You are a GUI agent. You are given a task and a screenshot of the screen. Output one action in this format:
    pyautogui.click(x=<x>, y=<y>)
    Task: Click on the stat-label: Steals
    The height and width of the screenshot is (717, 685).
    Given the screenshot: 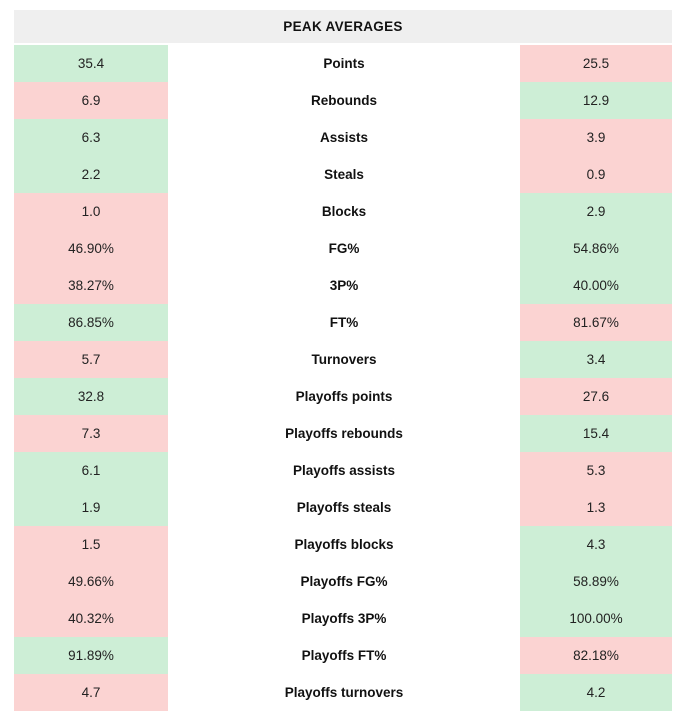 What is the action you would take?
    pyautogui.click(x=344, y=174)
    